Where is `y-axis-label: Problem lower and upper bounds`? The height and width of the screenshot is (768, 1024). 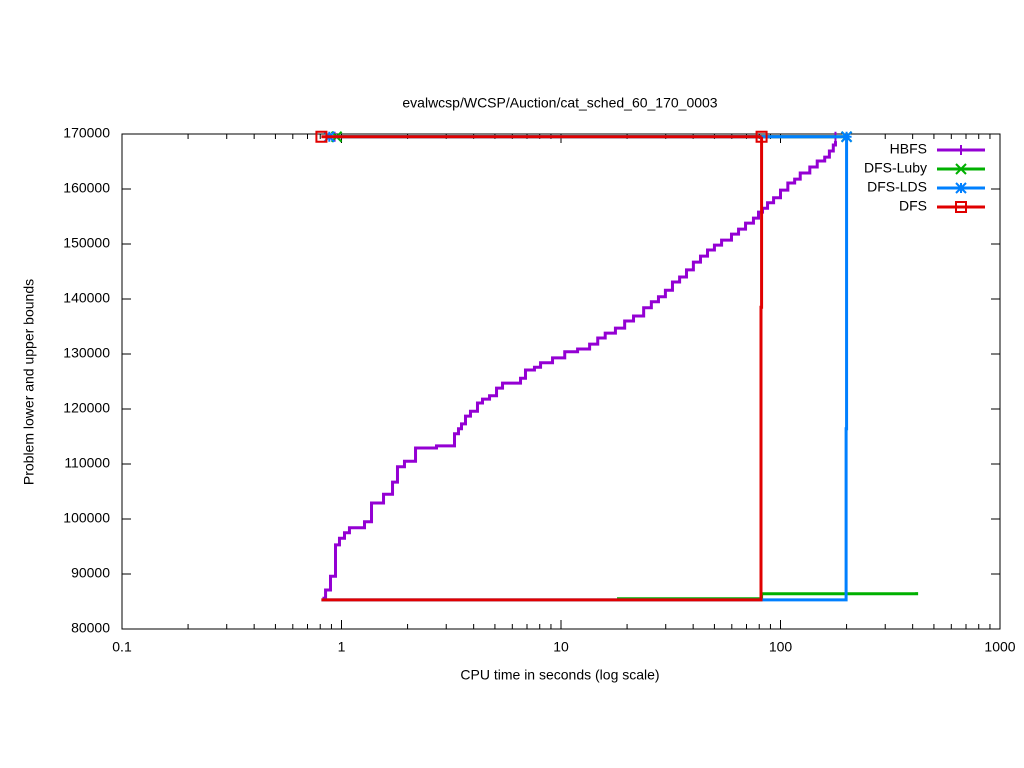 y-axis-label: Problem lower and upper bounds is located at coordinates (29, 382).